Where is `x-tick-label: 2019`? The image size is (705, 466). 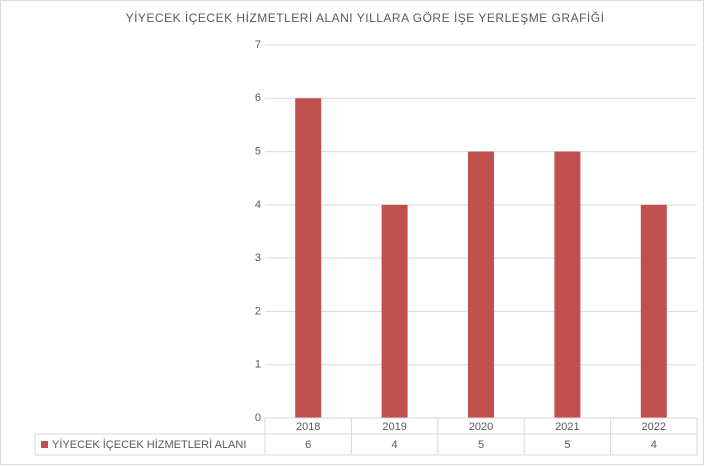
x-tick-label: 2019 is located at coordinates (394, 427).